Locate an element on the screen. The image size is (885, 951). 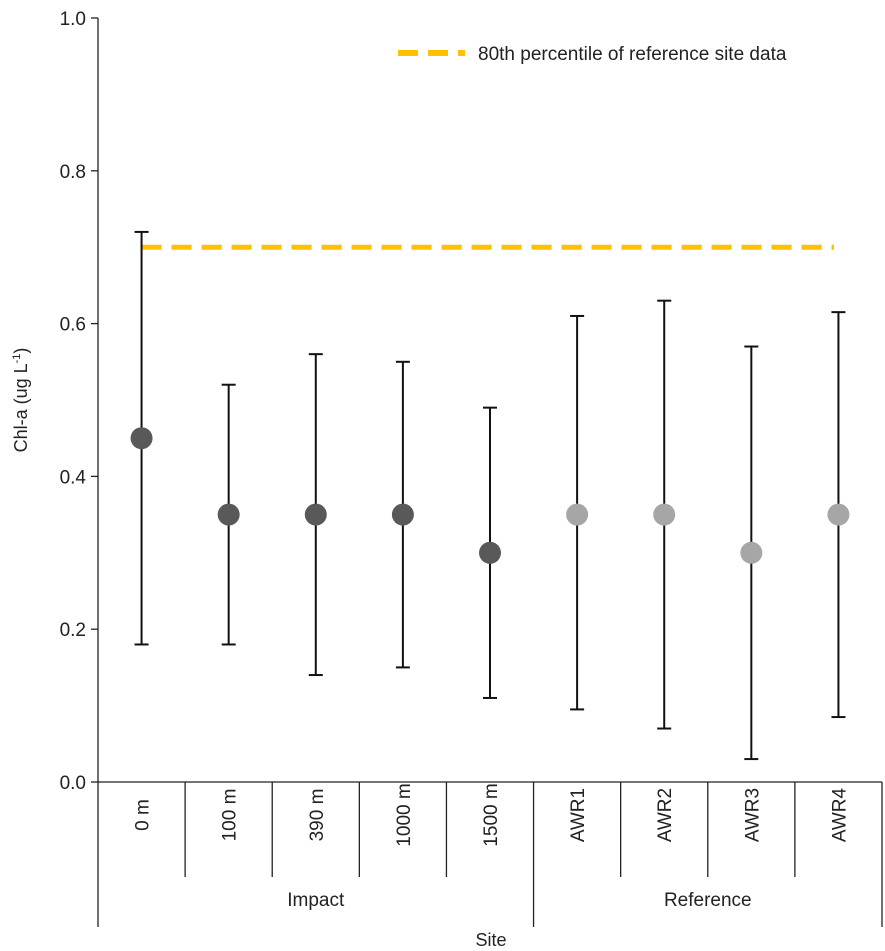
y-tick-label: 0.6 is located at coordinates (73, 325).